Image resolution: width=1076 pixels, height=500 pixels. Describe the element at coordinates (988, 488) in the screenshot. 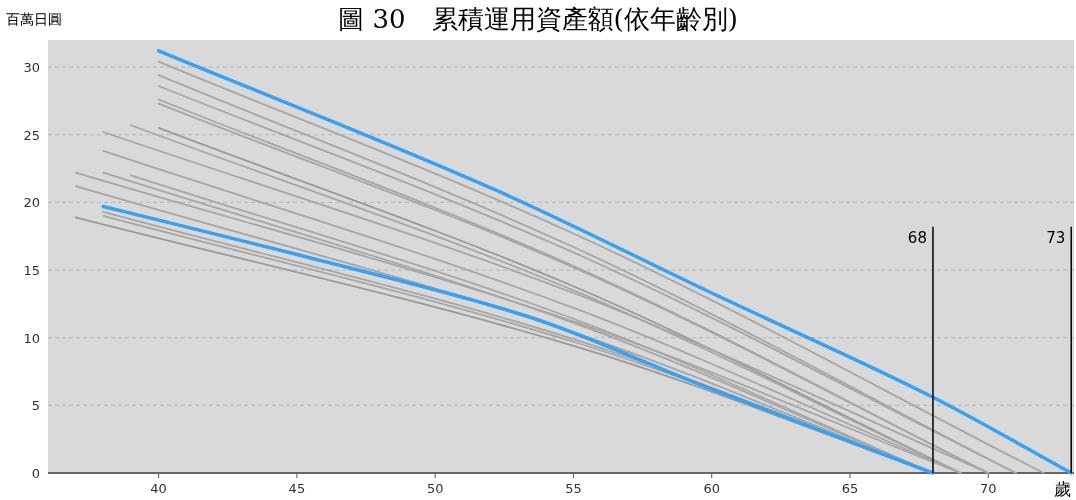

I see `x-tick-label: 70` at that location.